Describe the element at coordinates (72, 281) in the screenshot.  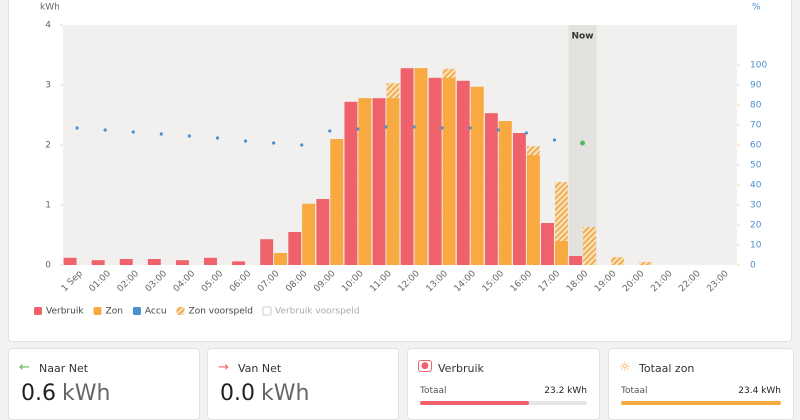
I see `x-tick-label: 1 Sep` at that location.